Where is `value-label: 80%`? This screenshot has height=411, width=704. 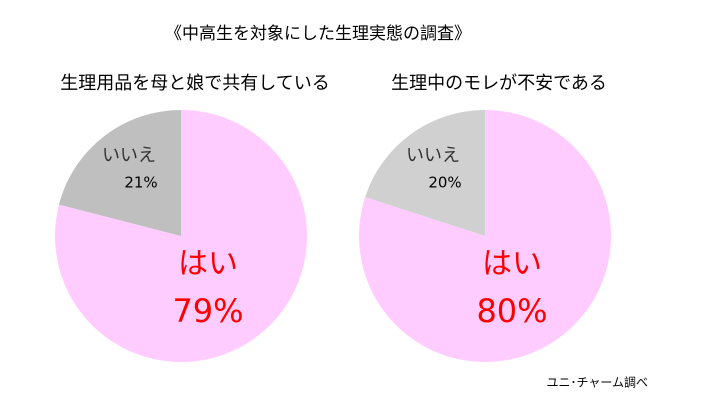
value-label: 80% is located at coordinates (511, 311).